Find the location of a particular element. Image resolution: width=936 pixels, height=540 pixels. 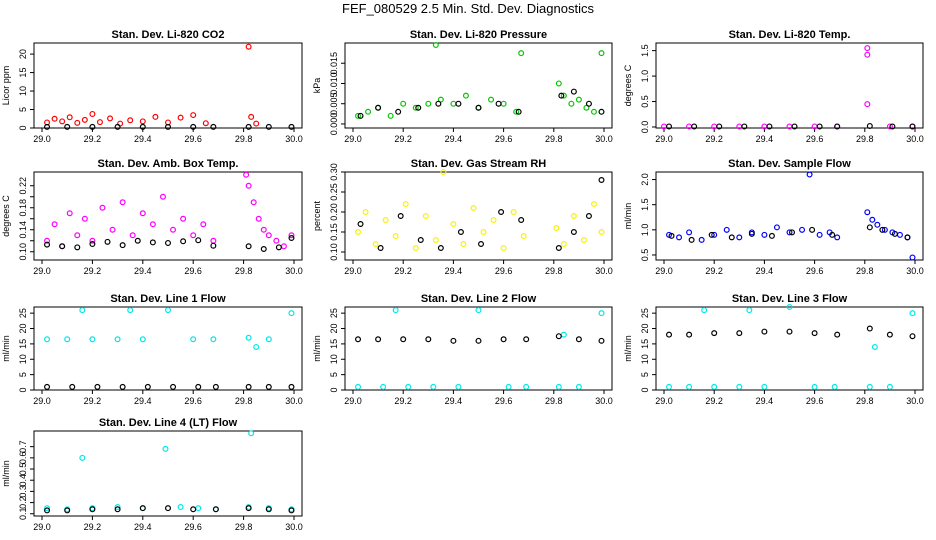

x-tick-label: 29.6 is located at coordinates (193, 401).